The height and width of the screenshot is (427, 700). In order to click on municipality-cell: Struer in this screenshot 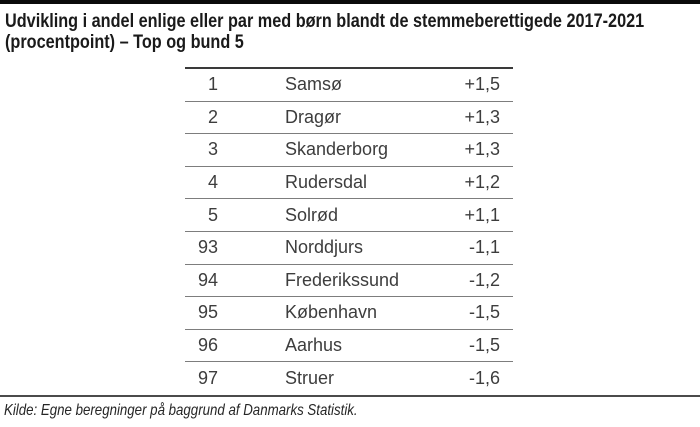, I will do `click(310, 378)`.